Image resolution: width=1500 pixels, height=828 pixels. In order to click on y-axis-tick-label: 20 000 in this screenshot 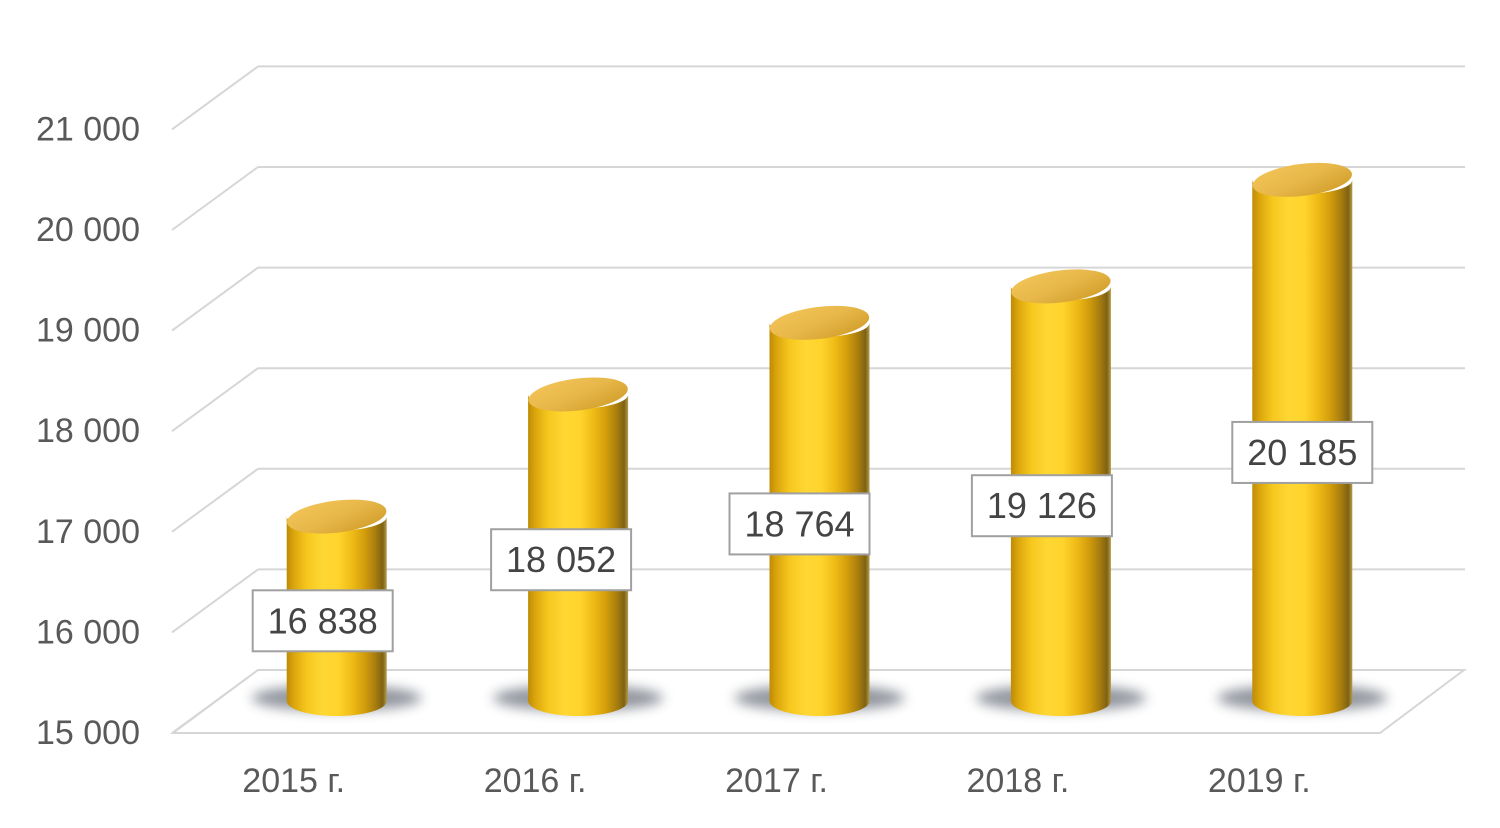, I will do `click(88, 230)`.